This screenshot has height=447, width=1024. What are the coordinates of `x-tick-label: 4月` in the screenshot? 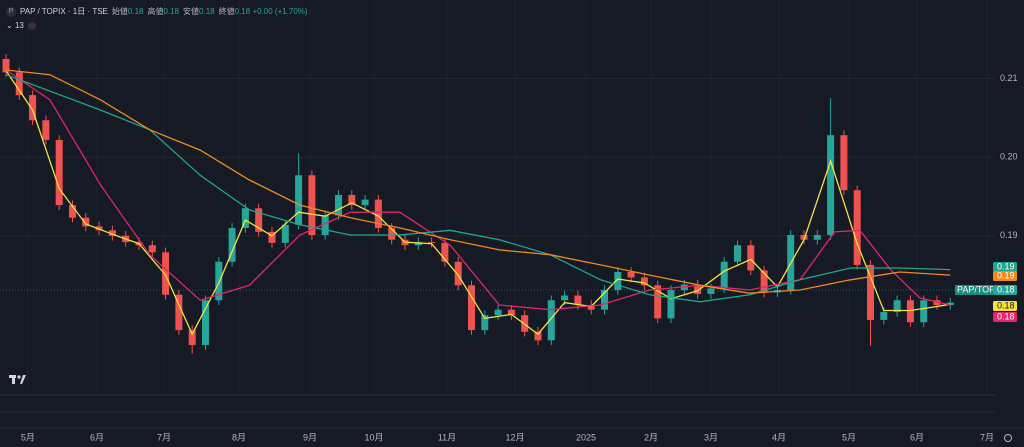 It's located at (779, 437).